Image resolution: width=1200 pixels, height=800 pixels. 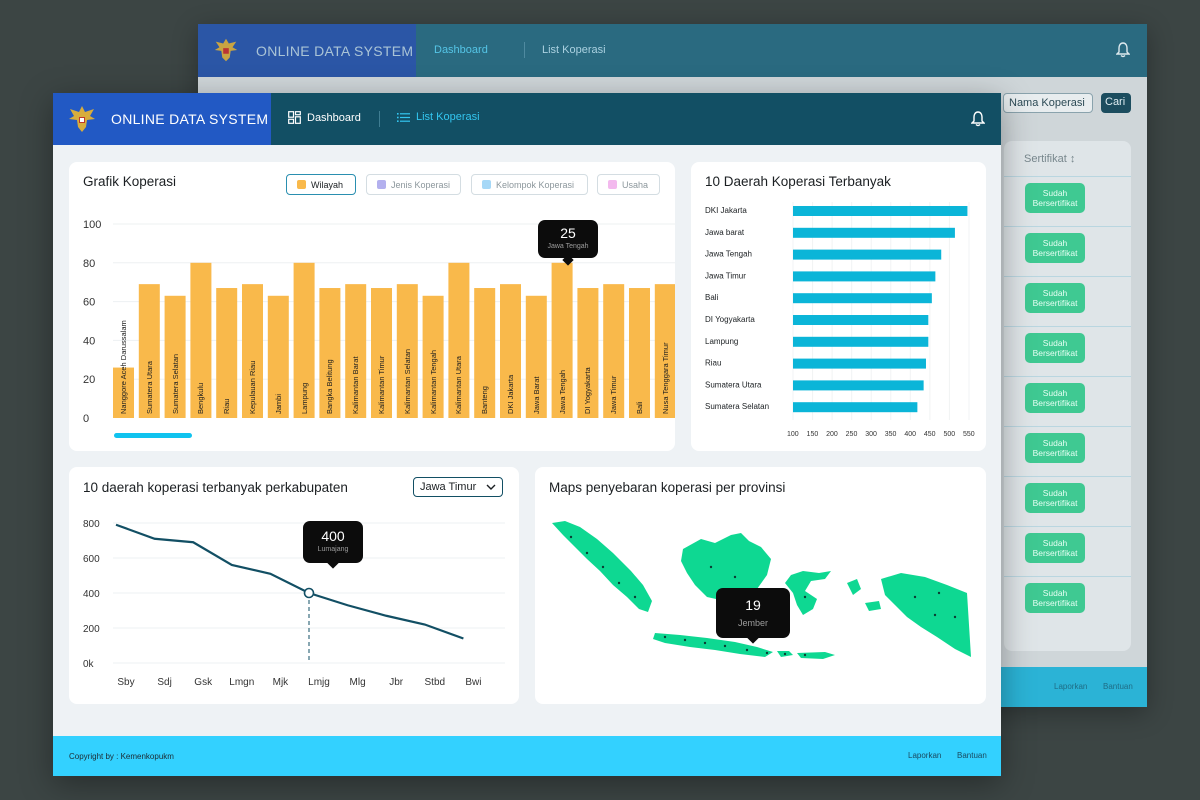 What do you see at coordinates (304, 398) in the screenshot?
I see `bar-category-label: Lampung` at bounding box center [304, 398].